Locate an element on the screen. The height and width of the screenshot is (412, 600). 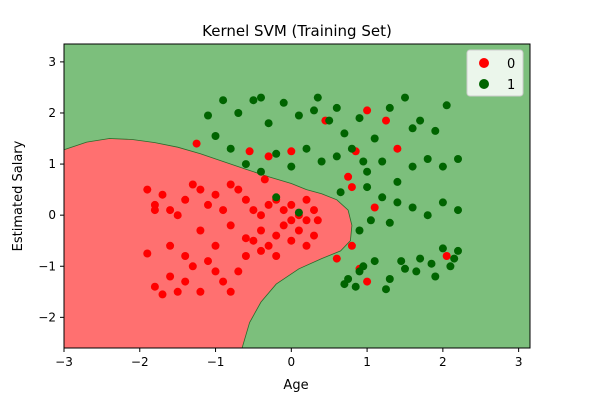
y-axis-label: Estimated Salary is located at coordinates (18, 195).